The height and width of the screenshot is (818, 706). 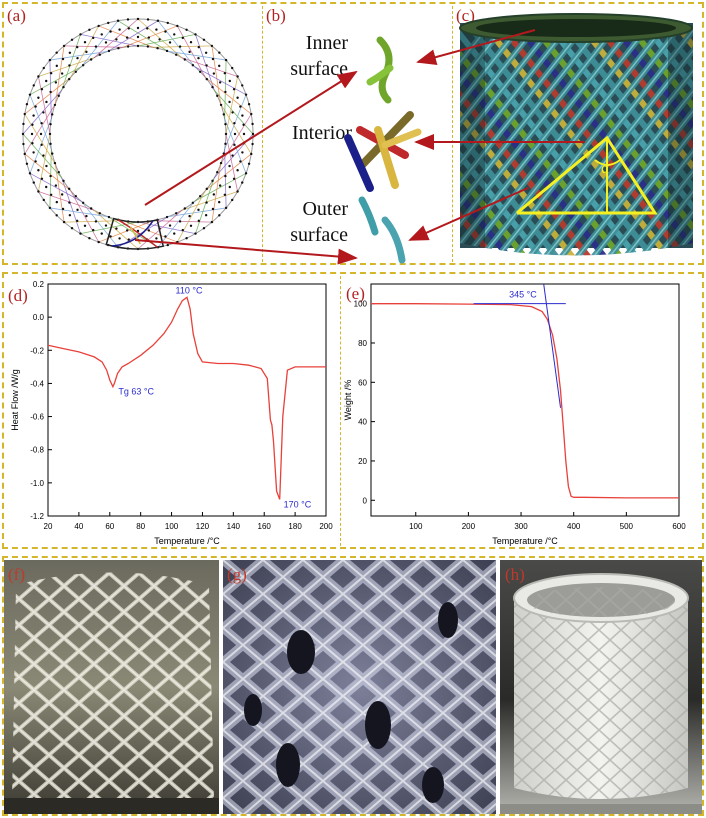 I want to click on x-tick-label: 140, so click(x=234, y=526).